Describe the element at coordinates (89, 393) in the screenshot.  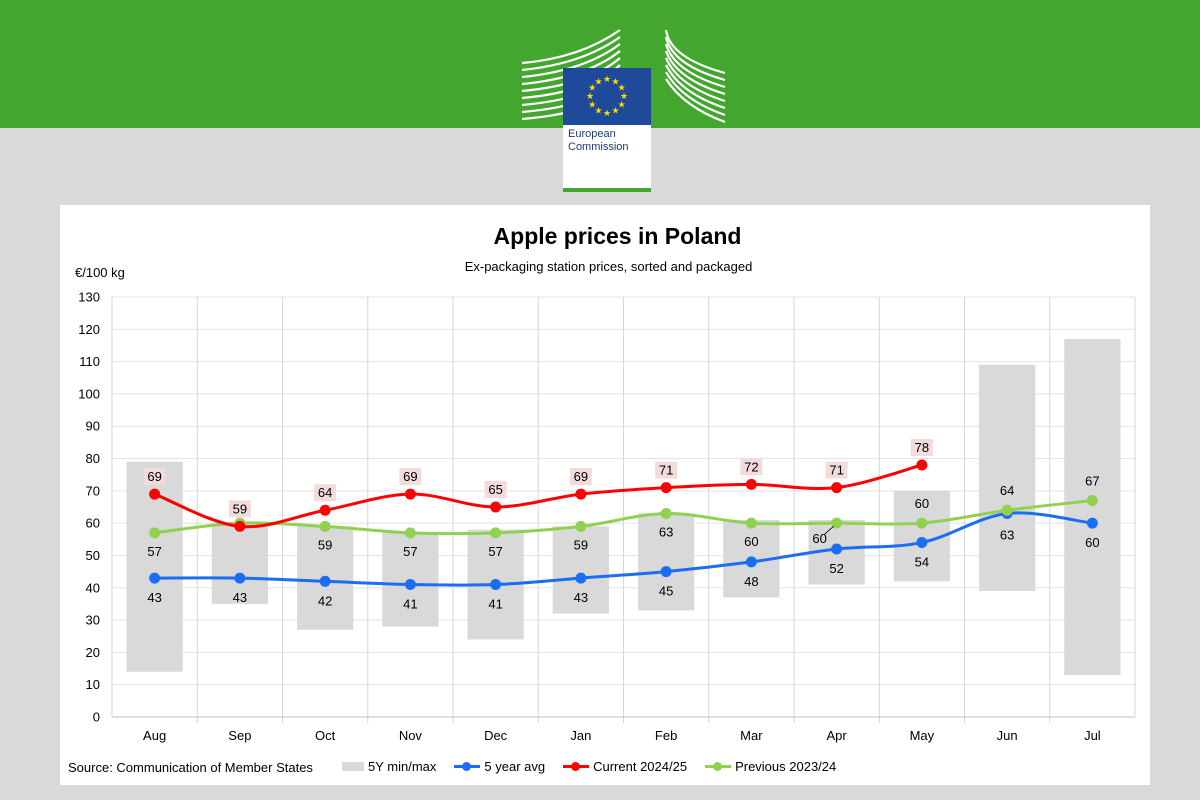
I see `y-tick-label: 100` at that location.